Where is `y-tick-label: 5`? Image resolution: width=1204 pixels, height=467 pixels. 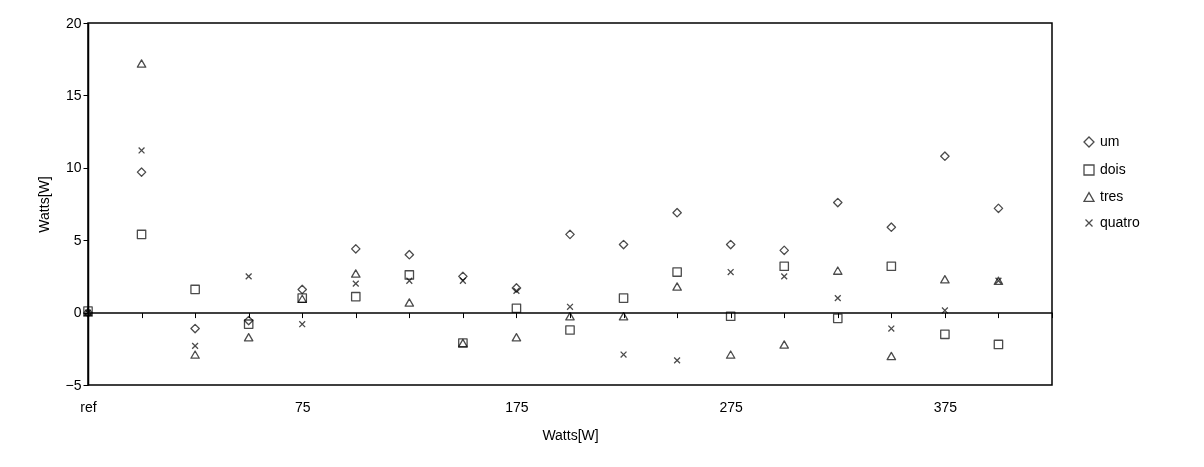 y-tick-label: 5 is located at coordinates (77, 239).